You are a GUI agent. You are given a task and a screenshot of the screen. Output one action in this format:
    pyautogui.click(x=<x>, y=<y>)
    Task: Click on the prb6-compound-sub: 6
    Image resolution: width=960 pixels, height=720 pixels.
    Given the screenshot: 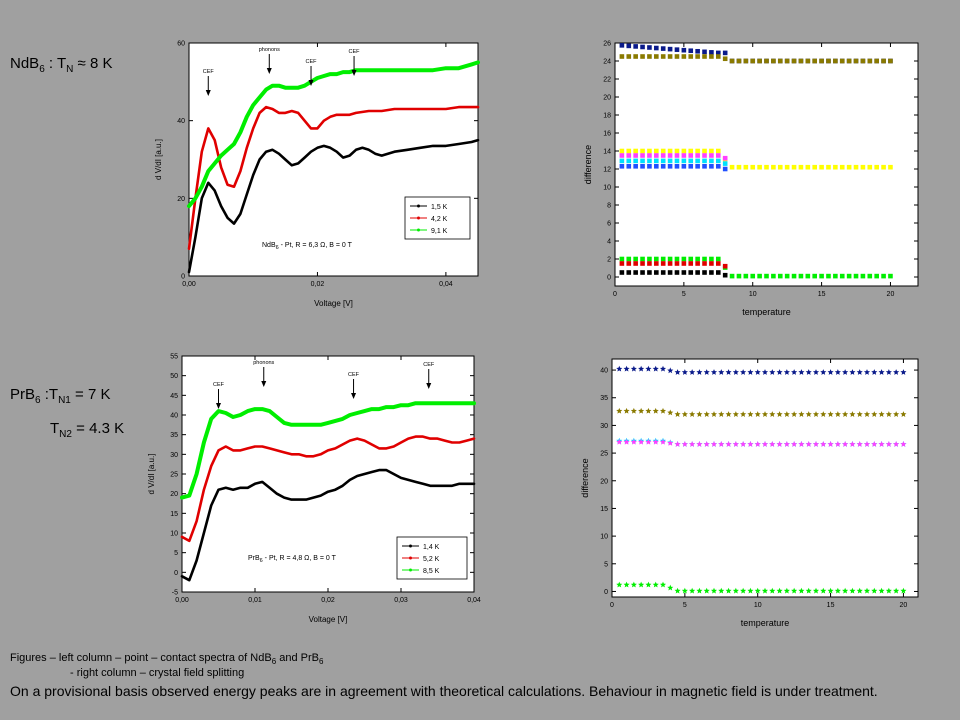 What is the action you would take?
    pyautogui.click(x=38, y=400)
    